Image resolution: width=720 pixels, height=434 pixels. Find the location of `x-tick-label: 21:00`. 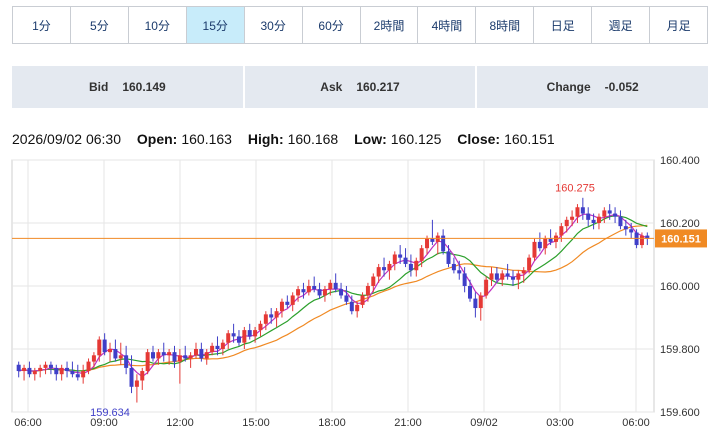

x-tick-label: 21:00 is located at coordinates (408, 423).